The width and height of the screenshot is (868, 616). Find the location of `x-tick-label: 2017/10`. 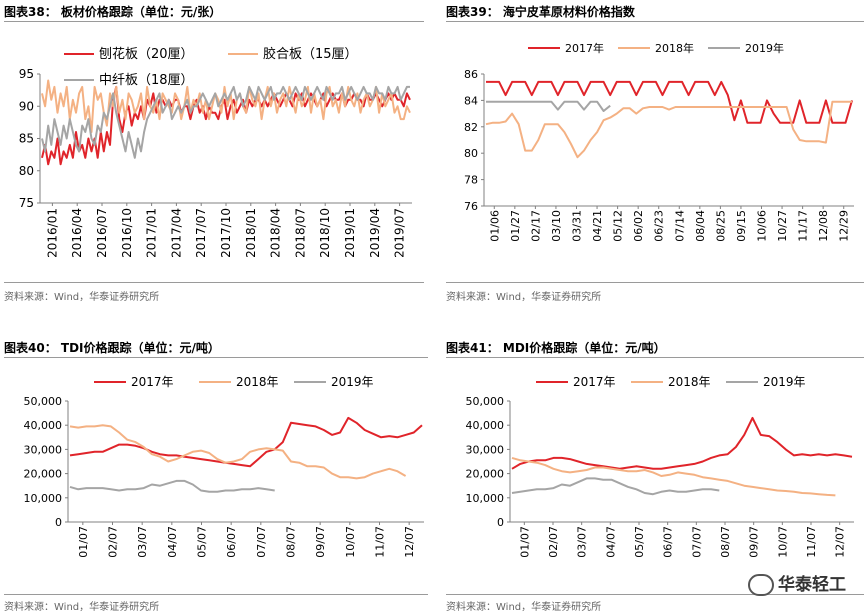

x-tick-label: 2017/10 is located at coordinates (226, 233).